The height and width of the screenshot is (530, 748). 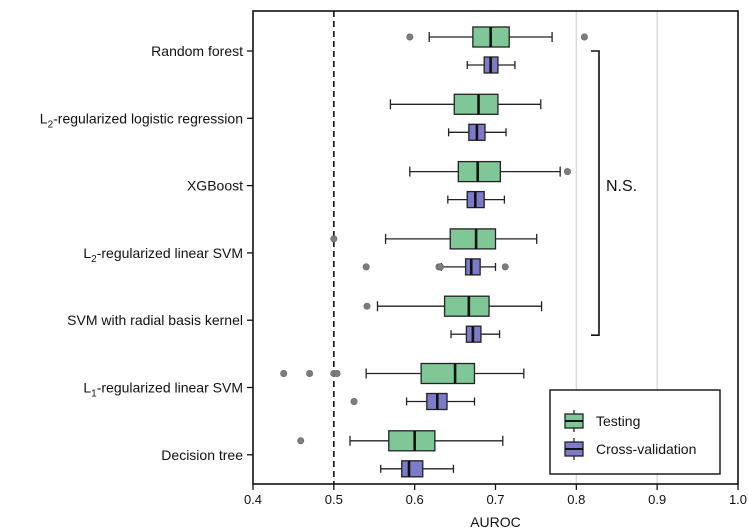 I want to click on category-label: L2-regularized logistic regression, so click(x=141, y=120).